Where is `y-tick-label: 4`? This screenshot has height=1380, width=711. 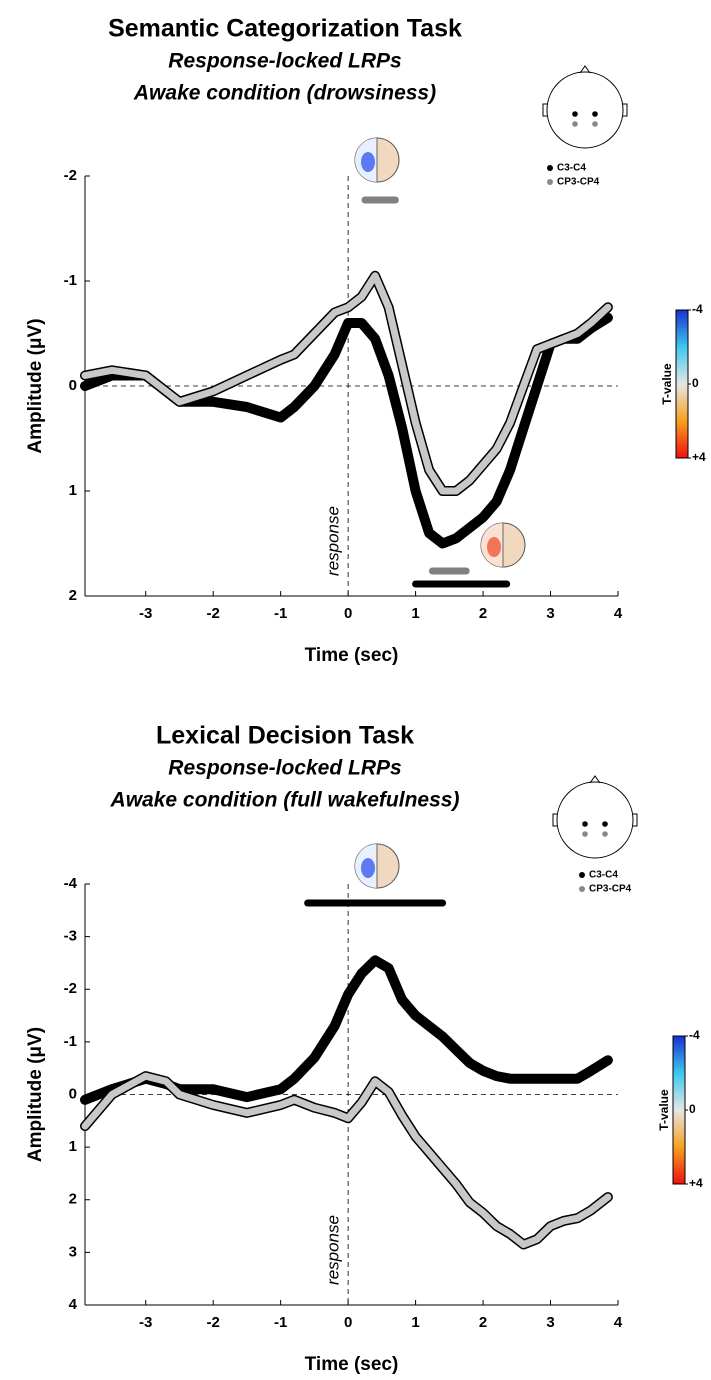
y-tick-label: 4 is located at coordinates (73, 1304).